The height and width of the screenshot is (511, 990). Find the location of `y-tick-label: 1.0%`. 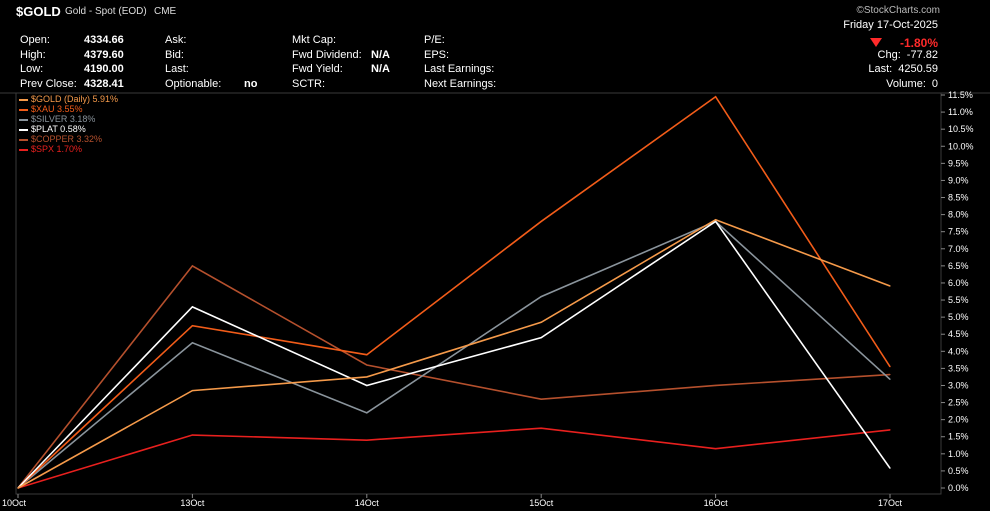

y-tick-label: 1.0% is located at coordinates (958, 454).